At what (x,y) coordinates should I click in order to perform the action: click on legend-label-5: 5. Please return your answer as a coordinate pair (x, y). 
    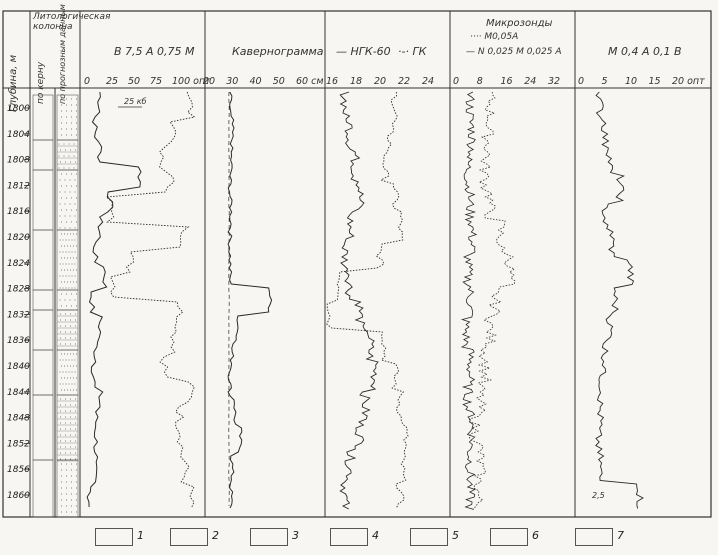
    Looking at the image, I should click on (455, 535).